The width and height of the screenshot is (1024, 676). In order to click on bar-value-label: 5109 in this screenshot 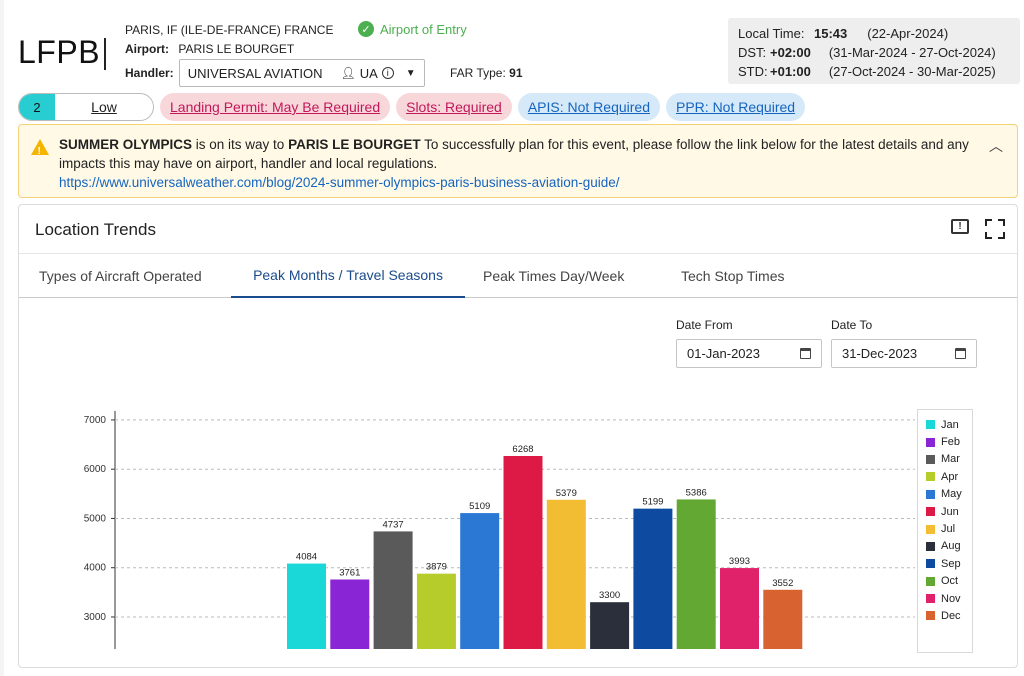, I will do `click(479, 506)`.